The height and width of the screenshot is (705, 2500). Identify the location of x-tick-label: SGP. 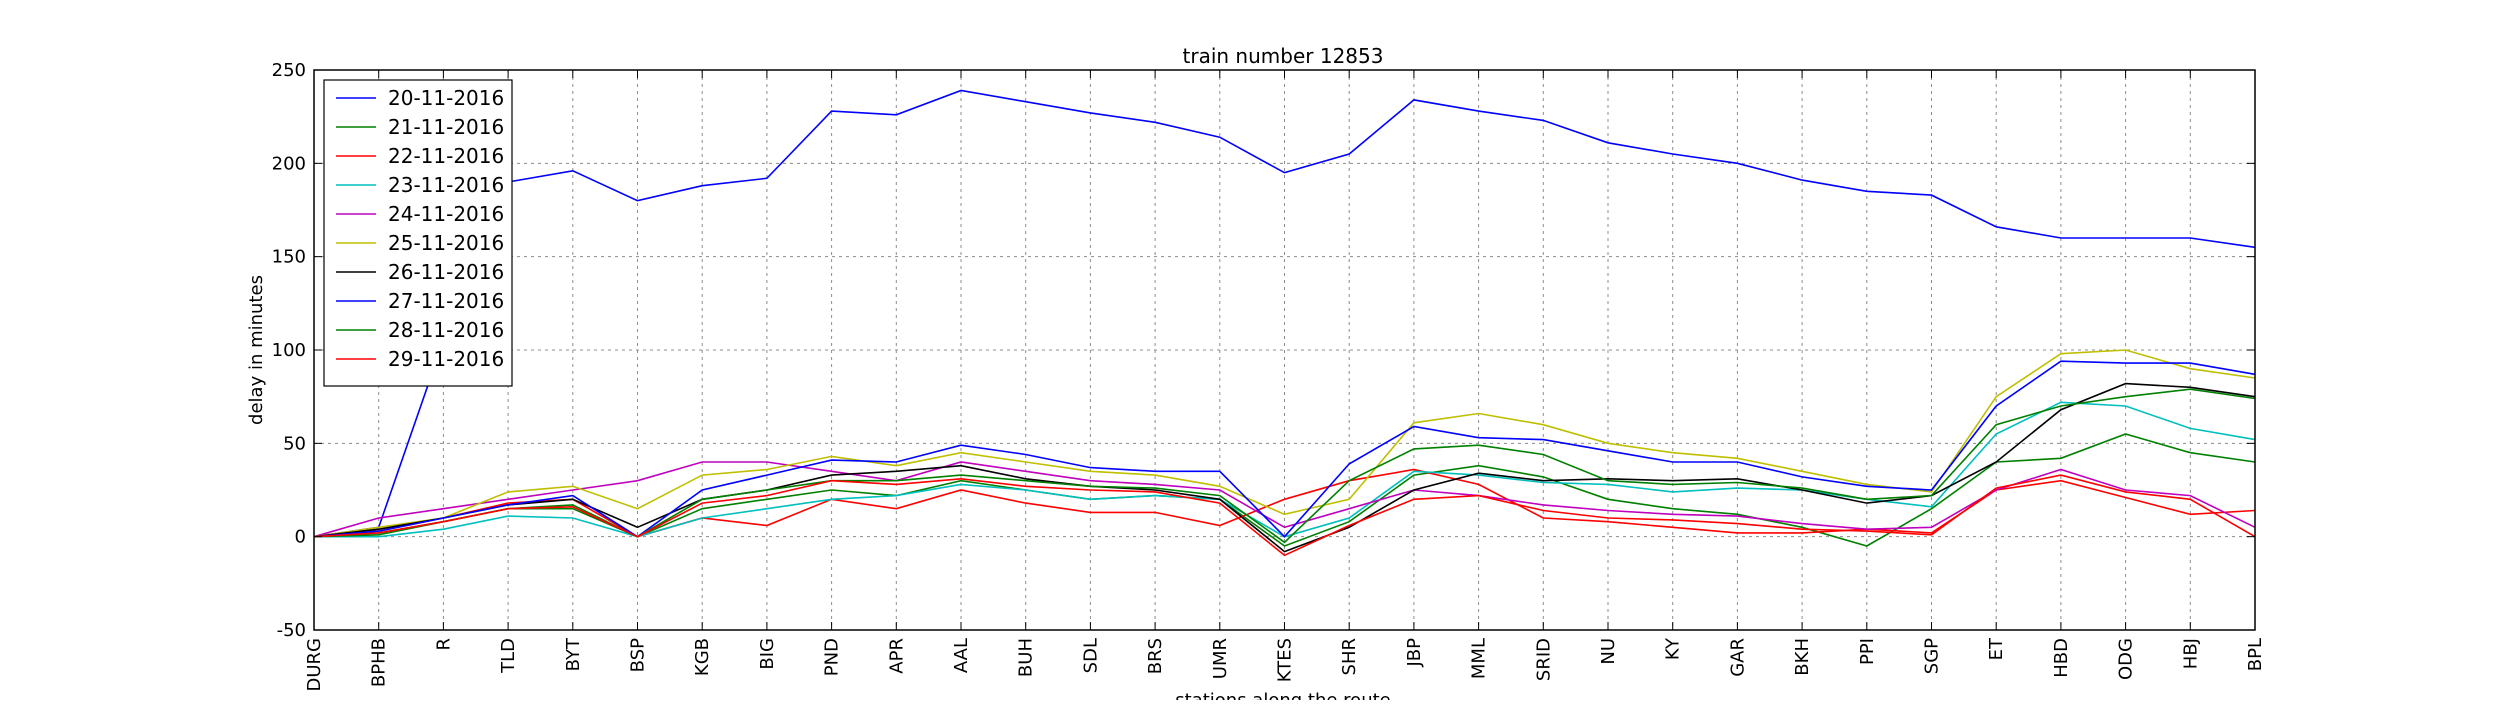
(1932, 656).